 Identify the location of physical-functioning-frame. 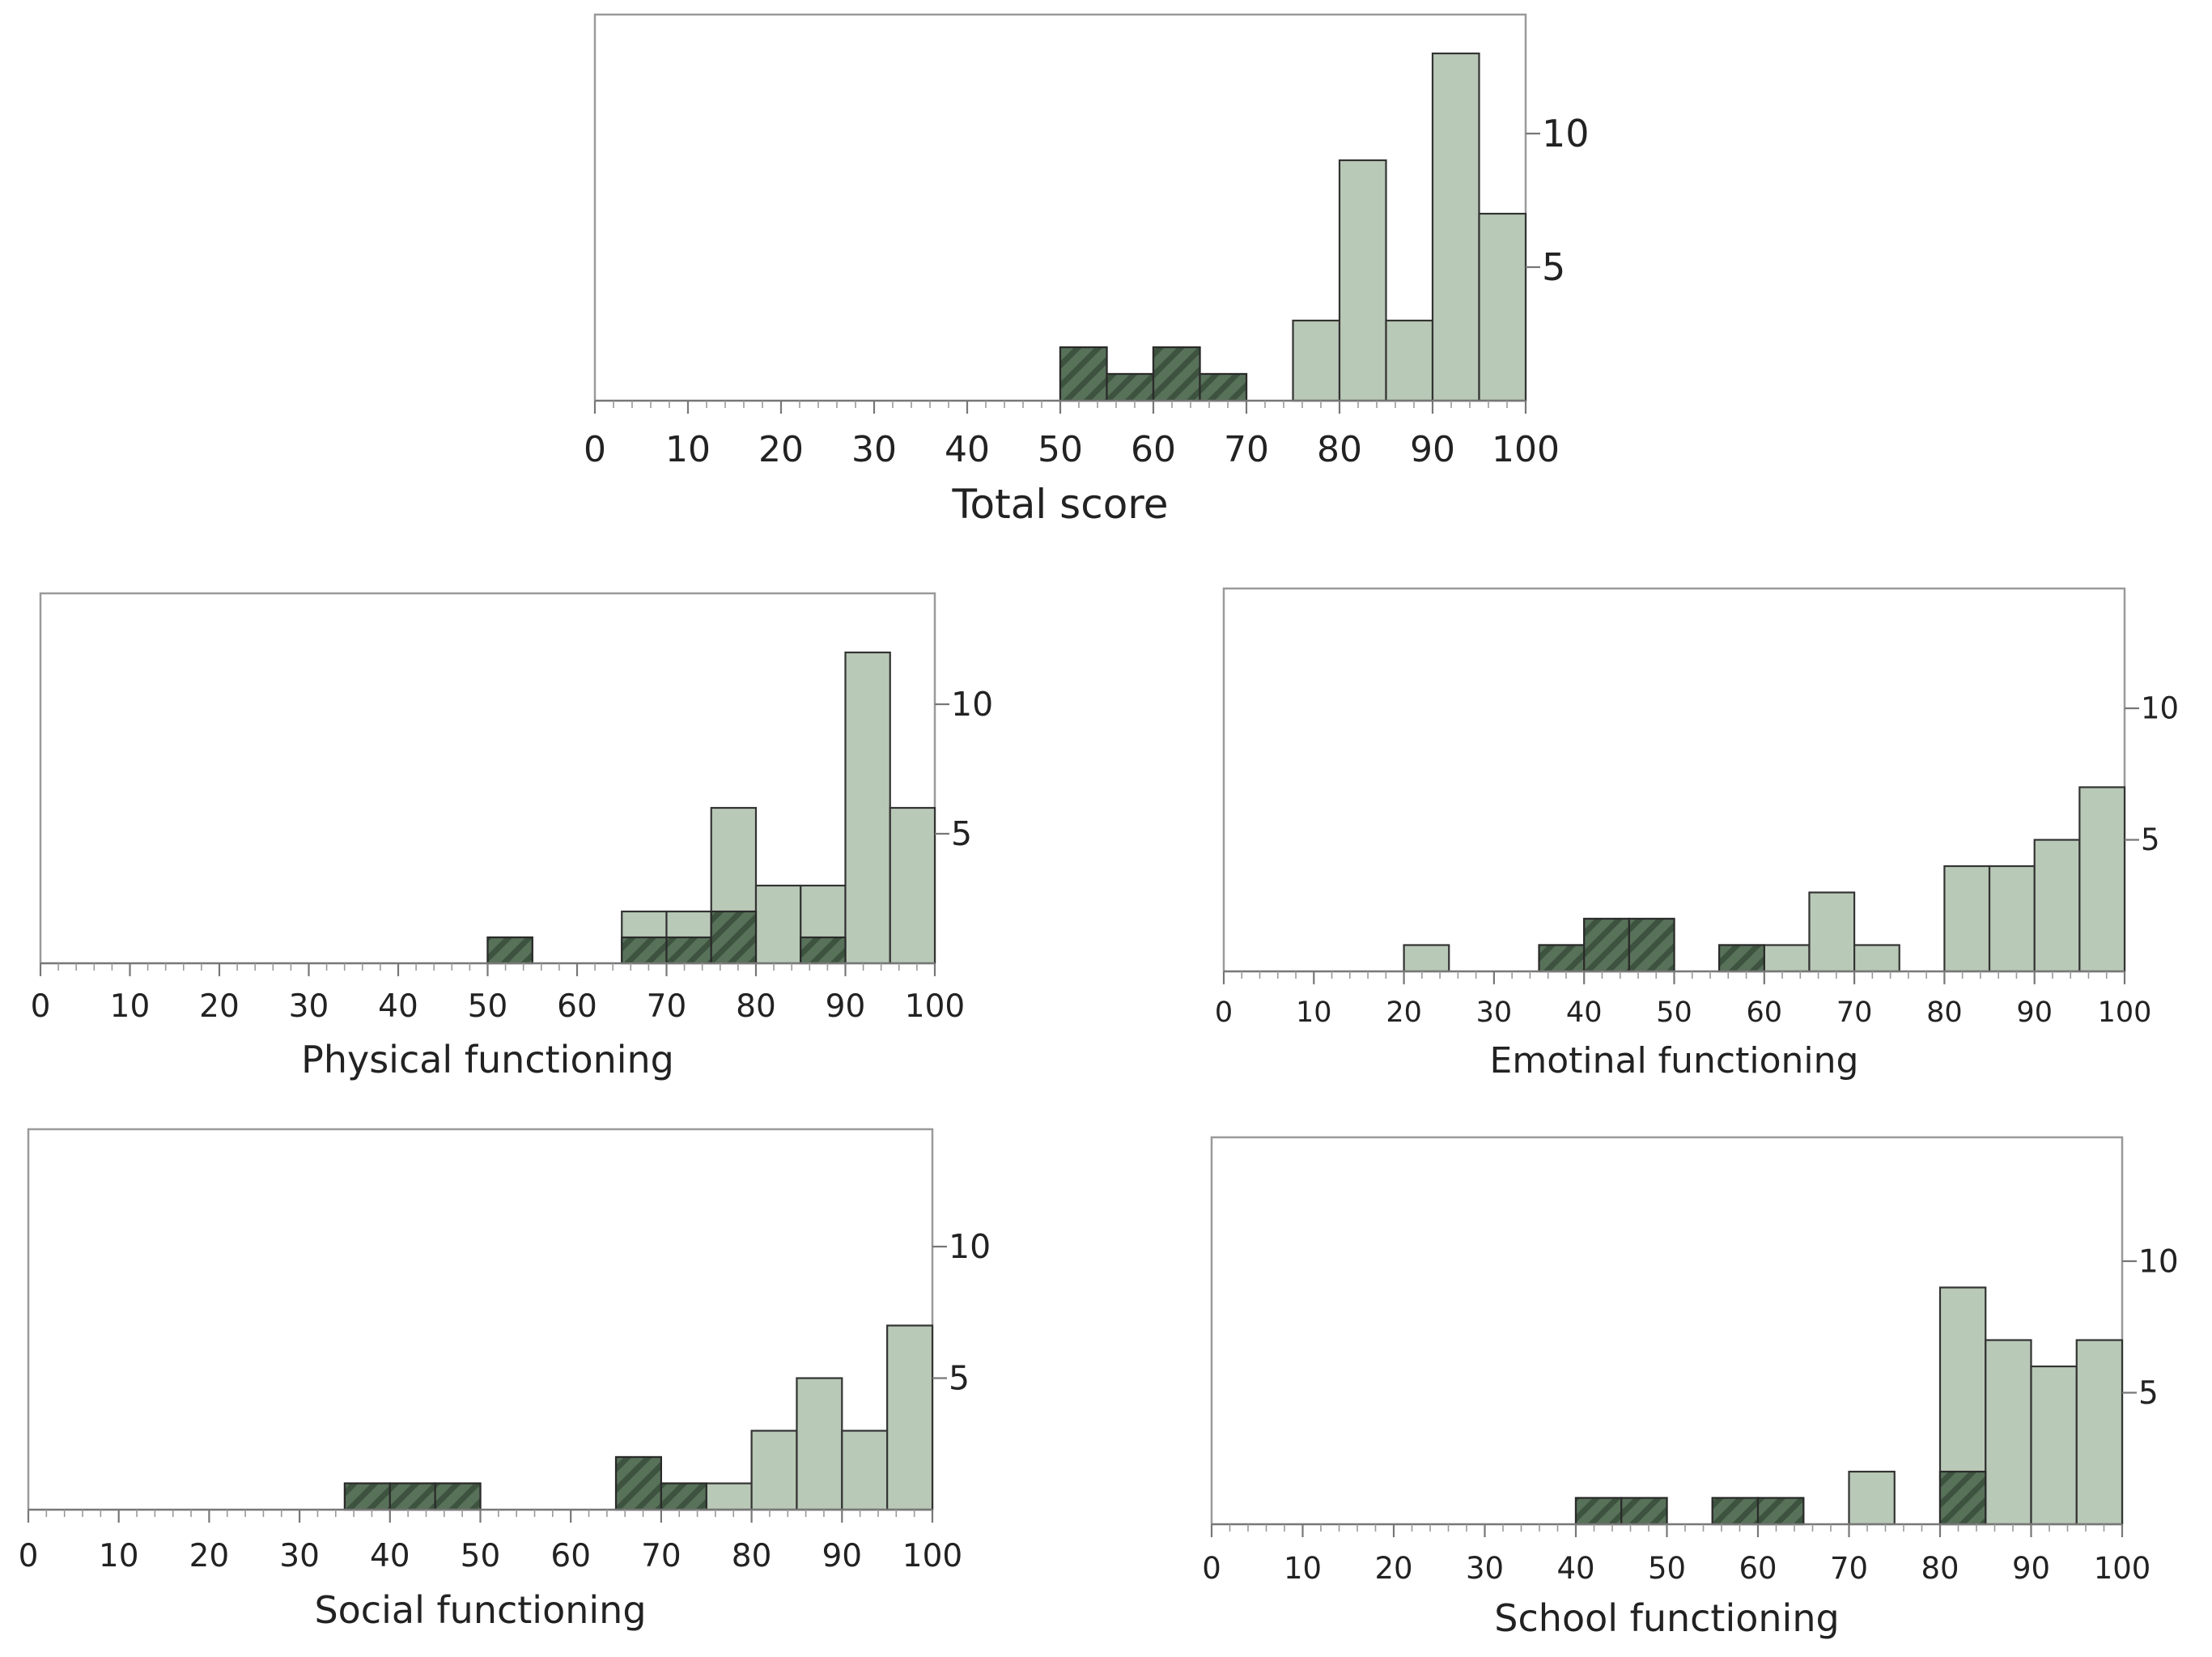
(487, 777).